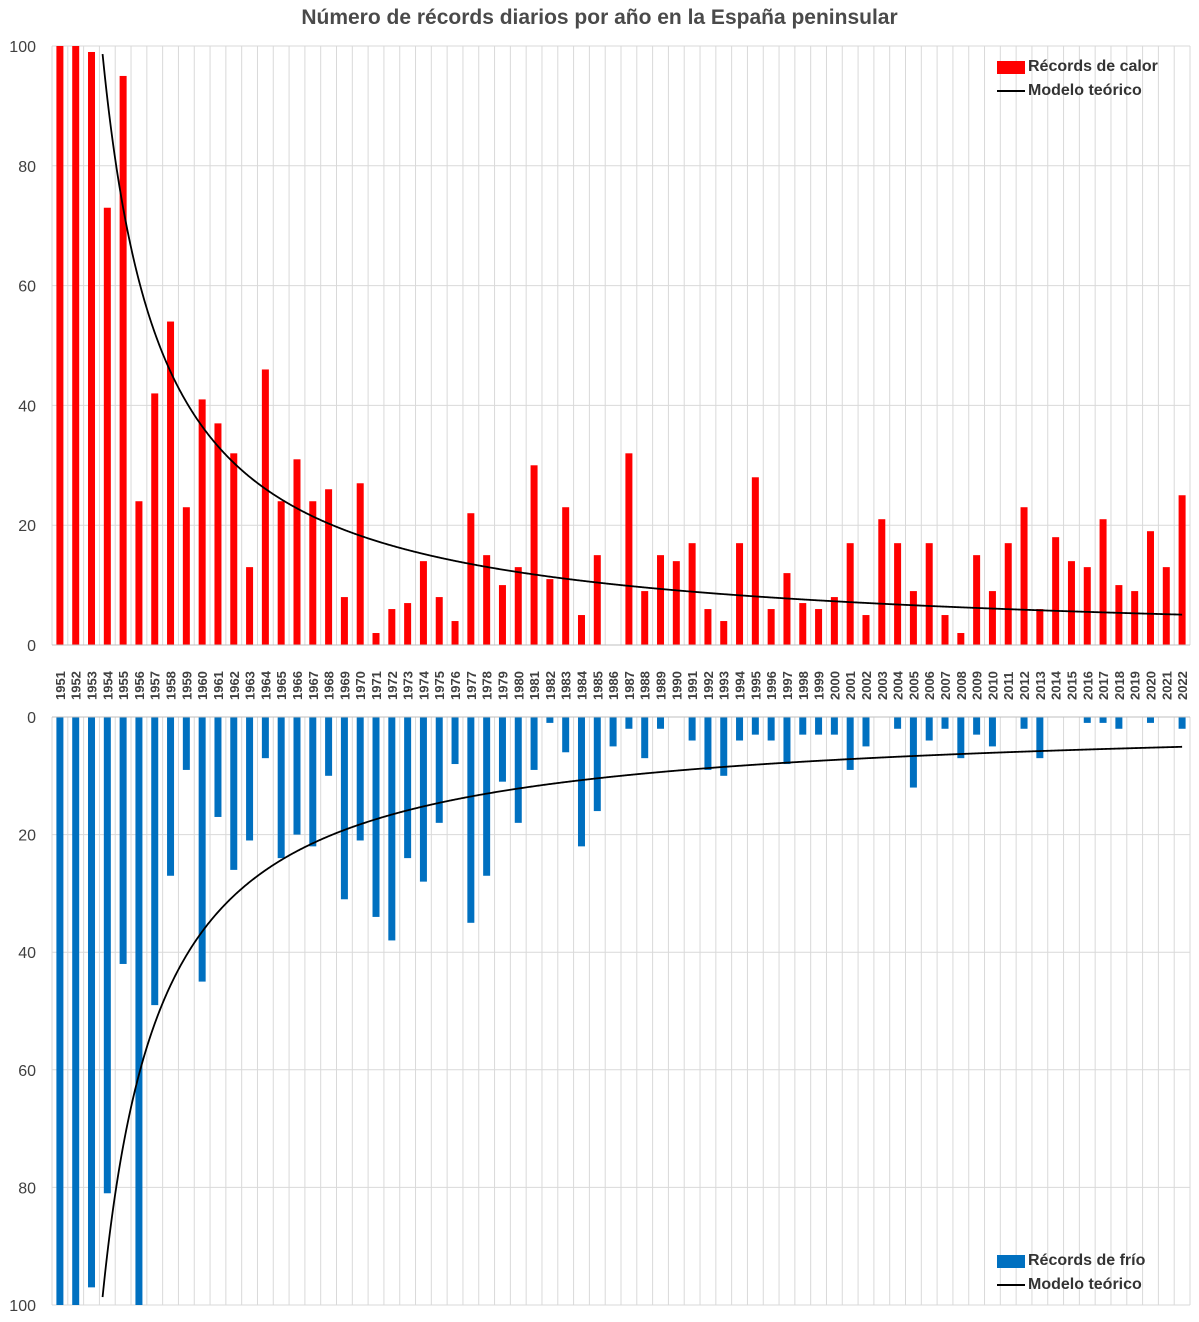  What do you see at coordinates (534, 685) in the screenshot?
I see `x-tick-label: 1981` at bounding box center [534, 685].